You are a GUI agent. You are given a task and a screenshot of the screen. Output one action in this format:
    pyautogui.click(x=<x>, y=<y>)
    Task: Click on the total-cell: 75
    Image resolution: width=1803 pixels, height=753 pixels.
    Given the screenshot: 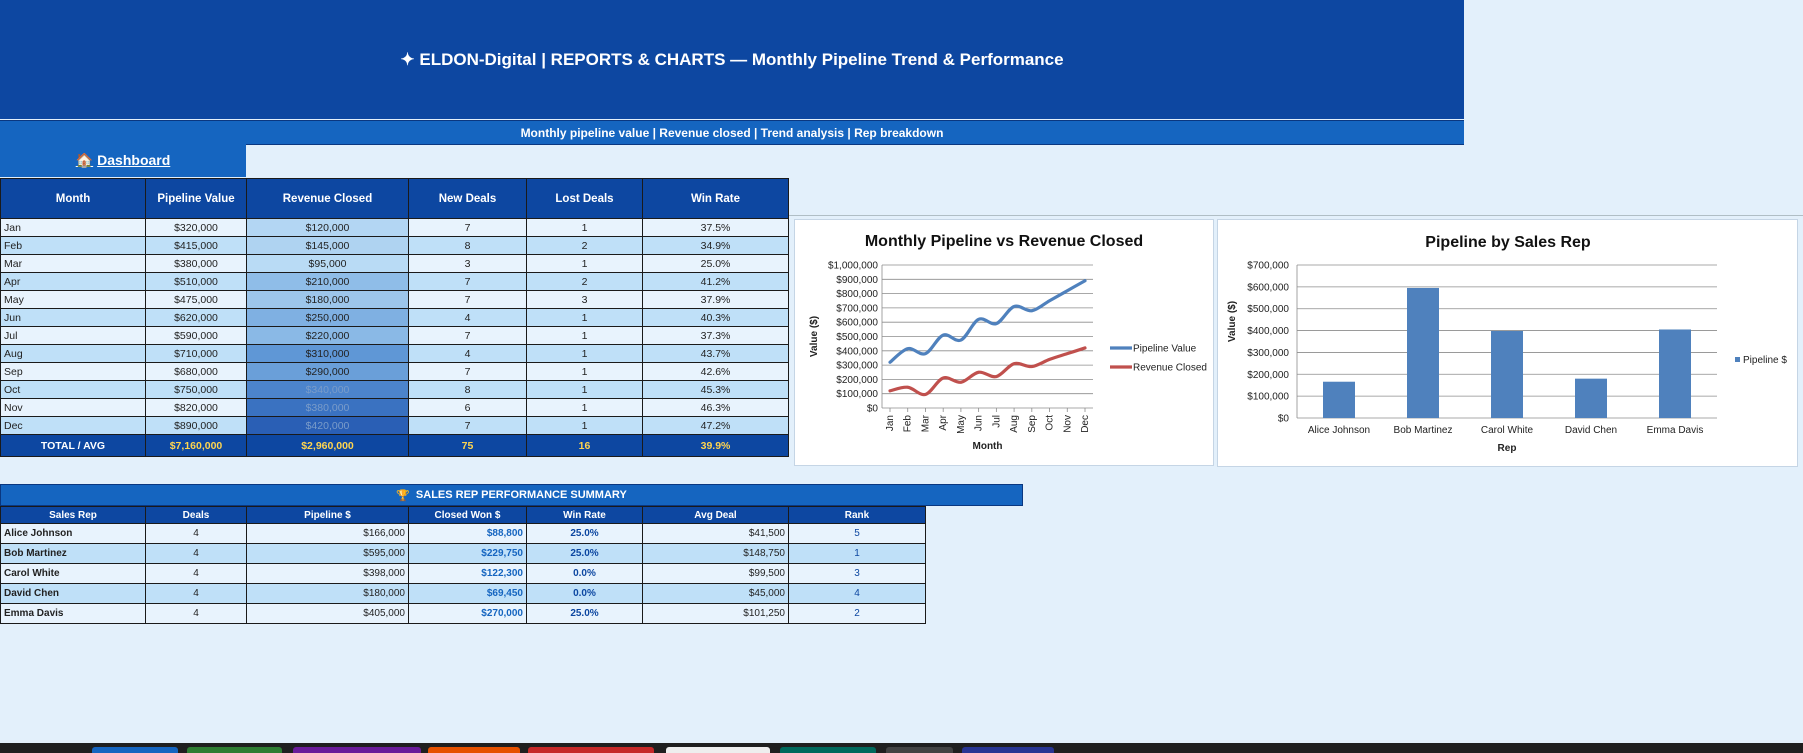 What is the action you would take?
    pyautogui.click(x=467, y=445)
    